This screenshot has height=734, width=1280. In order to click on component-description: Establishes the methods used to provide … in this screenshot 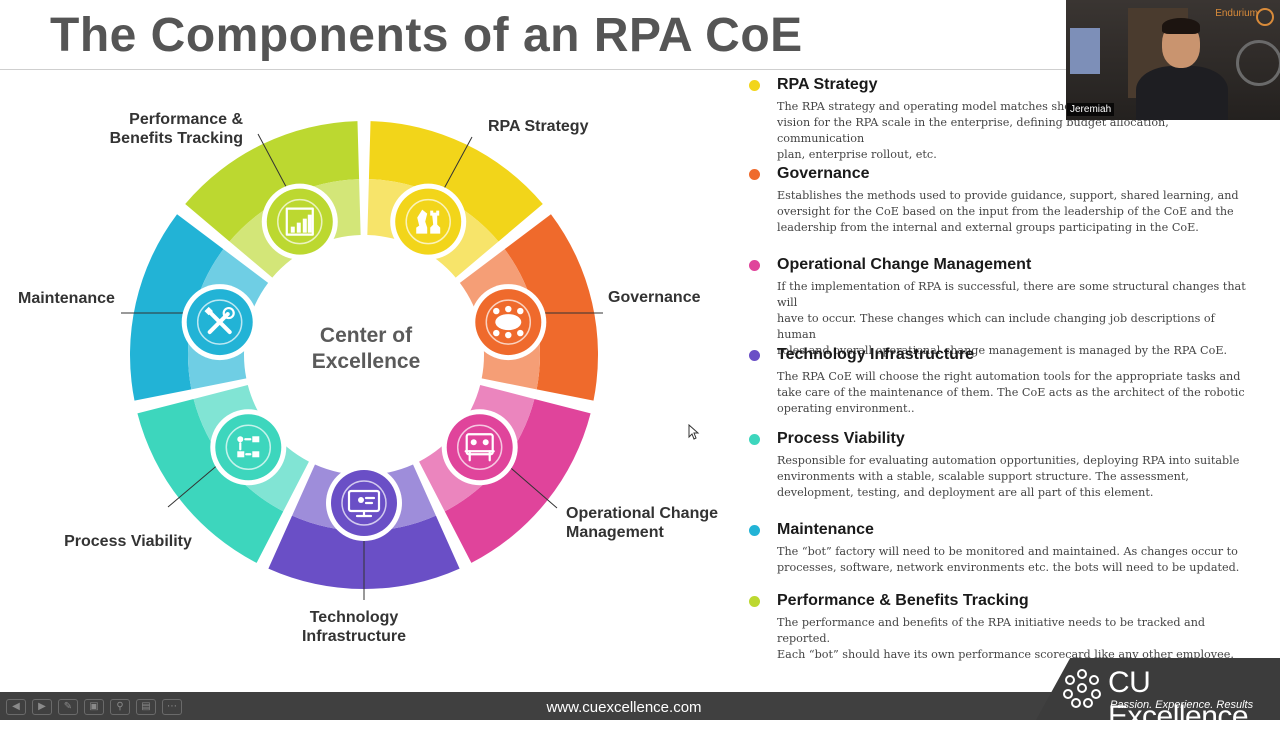, I will do `click(1011, 212)`.